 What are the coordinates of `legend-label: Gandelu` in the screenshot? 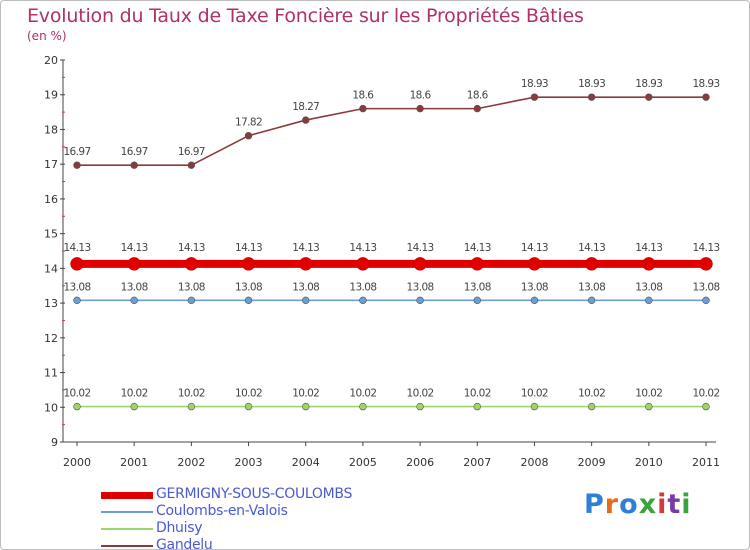 It's located at (184, 543).